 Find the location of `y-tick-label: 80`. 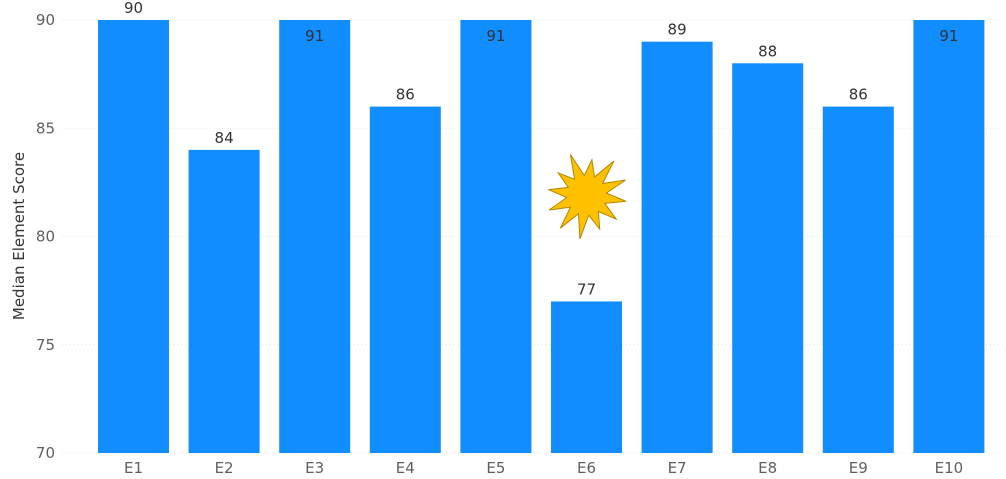

y-tick-label: 80 is located at coordinates (45, 237).